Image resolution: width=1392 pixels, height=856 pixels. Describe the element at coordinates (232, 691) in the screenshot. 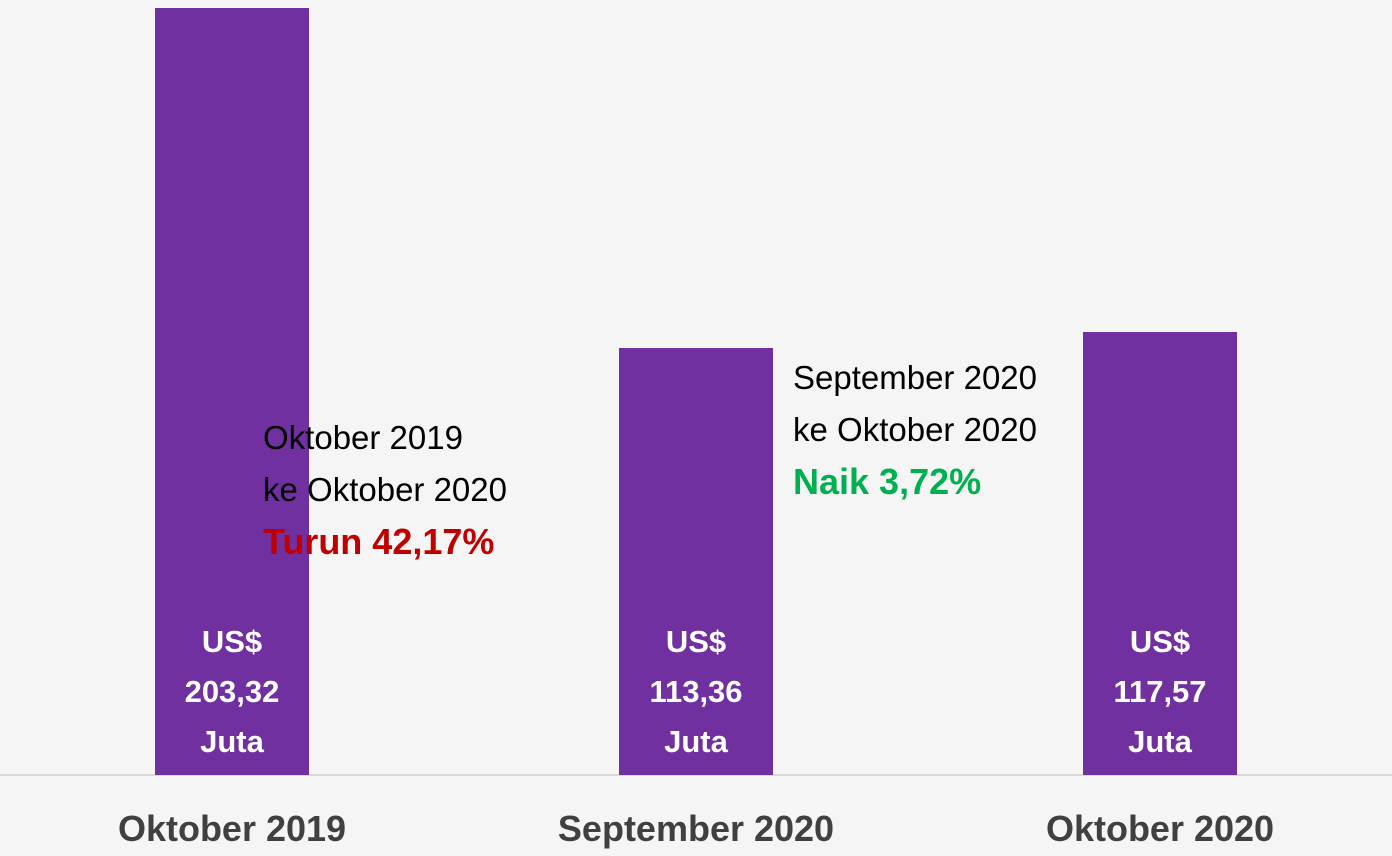

I see `value-label: US$ 203,32 Juta` at that location.